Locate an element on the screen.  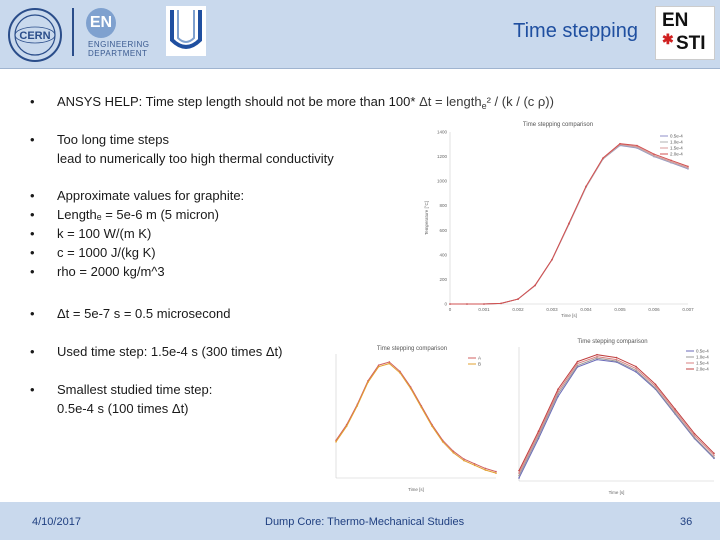
header-divider is located at coordinates (360, 68).